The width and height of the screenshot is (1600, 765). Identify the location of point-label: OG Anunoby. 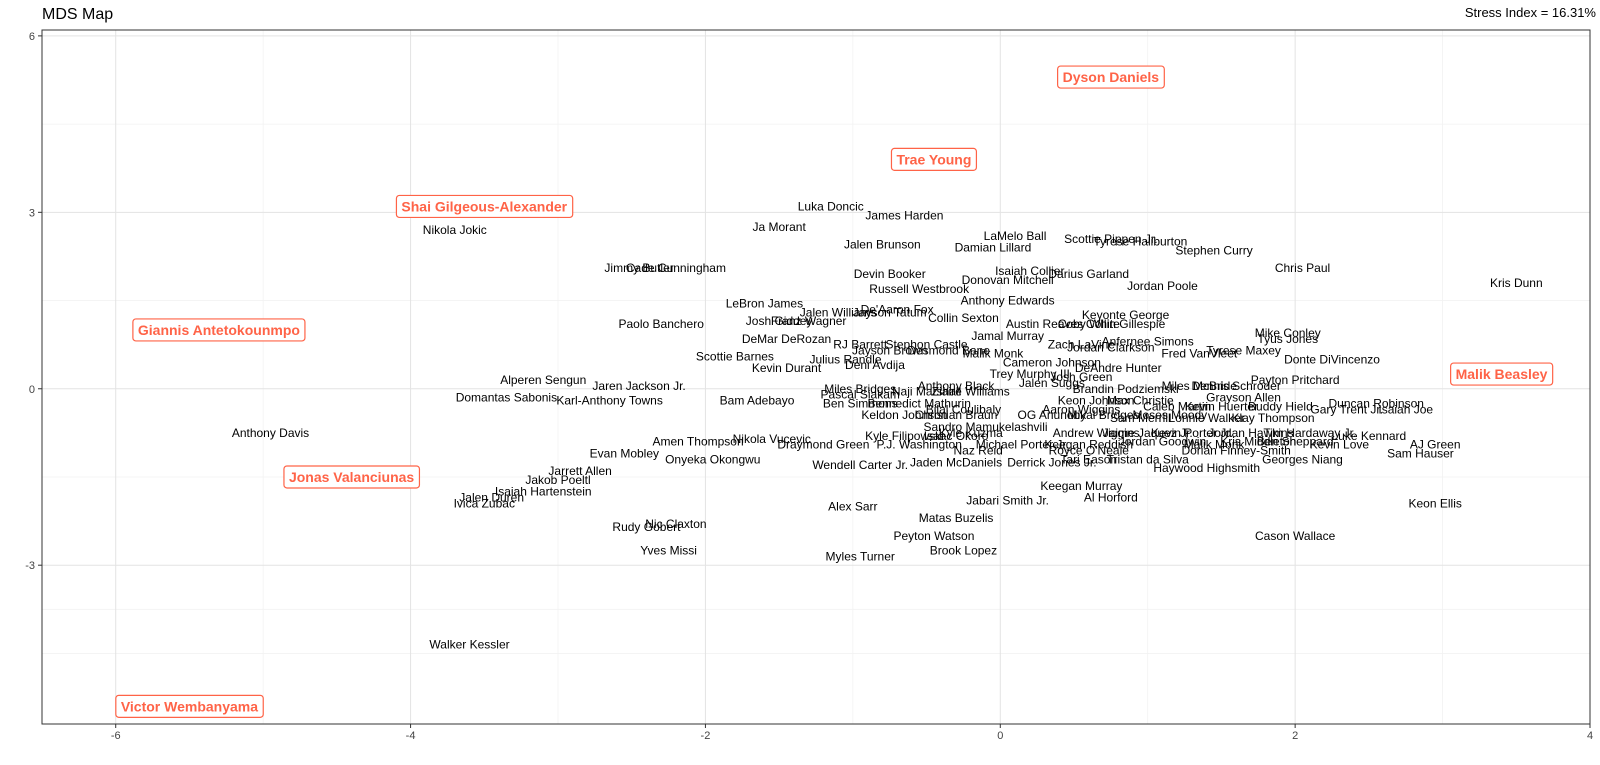
(1052, 415).